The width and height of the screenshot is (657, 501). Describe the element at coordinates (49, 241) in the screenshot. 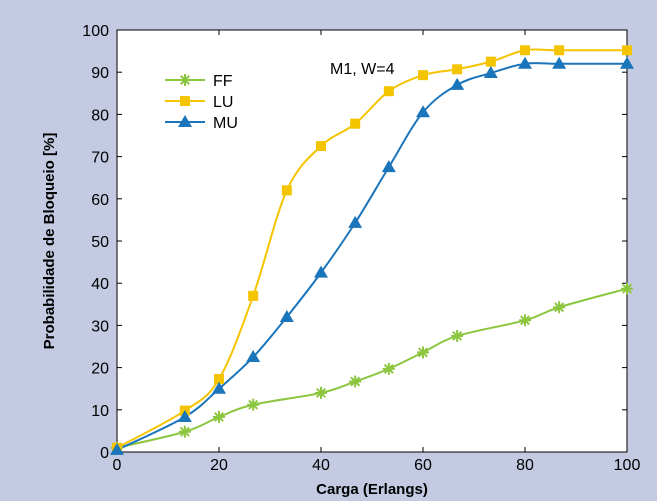

I see `y-axis-title: Probabilidade de Bloqueio [%]` at that location.